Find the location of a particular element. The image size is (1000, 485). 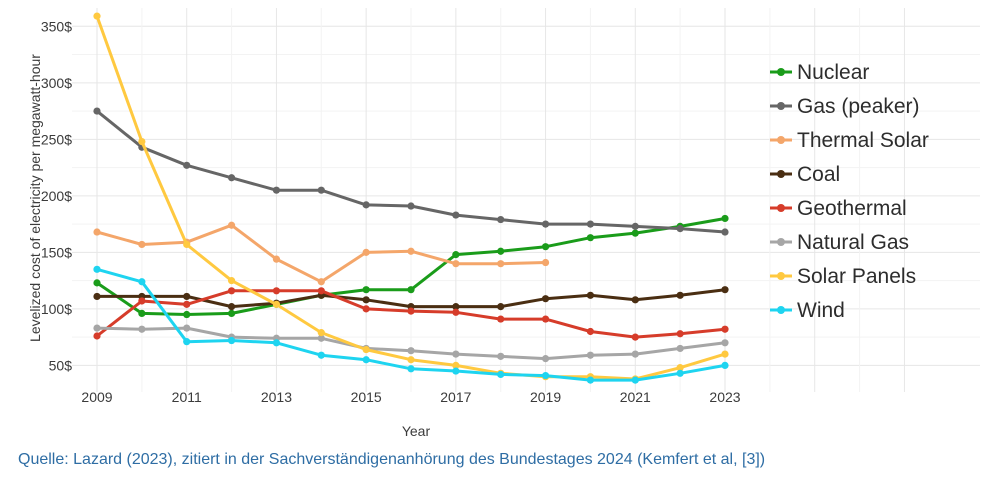

x-tick-label: 2011 is located at coordinates (187, 397).